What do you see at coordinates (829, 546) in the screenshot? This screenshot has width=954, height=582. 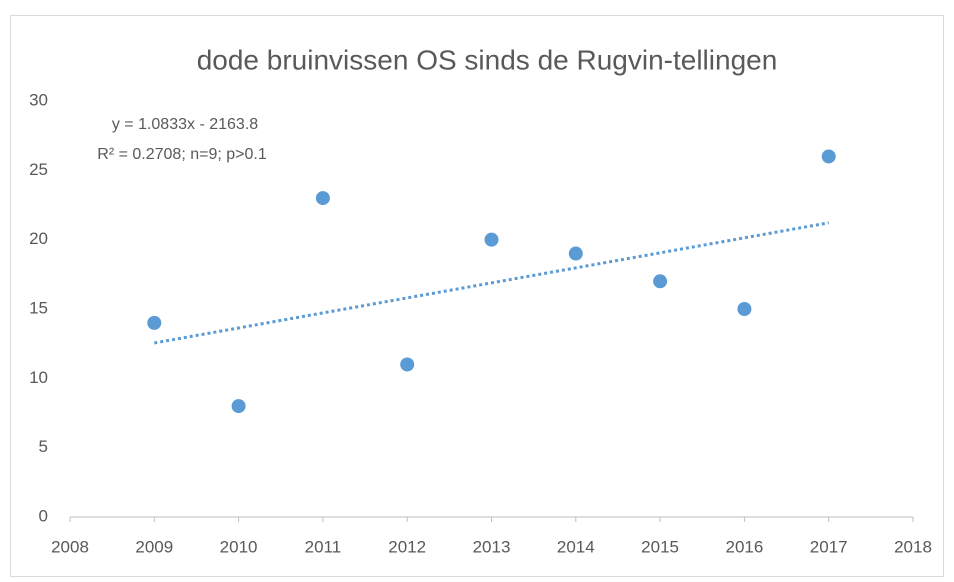 I see `x-tick-label: 2017` at bounding box center [829, 546].